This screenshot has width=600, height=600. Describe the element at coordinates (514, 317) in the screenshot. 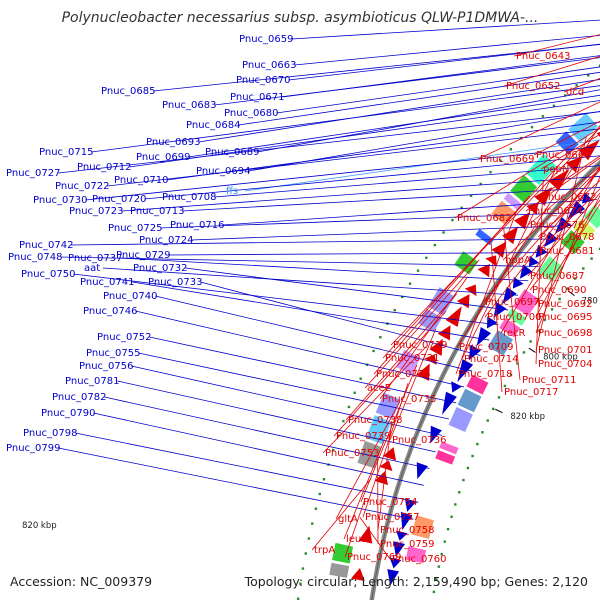

I see `gene-label-right: Pnuc_0700` at that location.